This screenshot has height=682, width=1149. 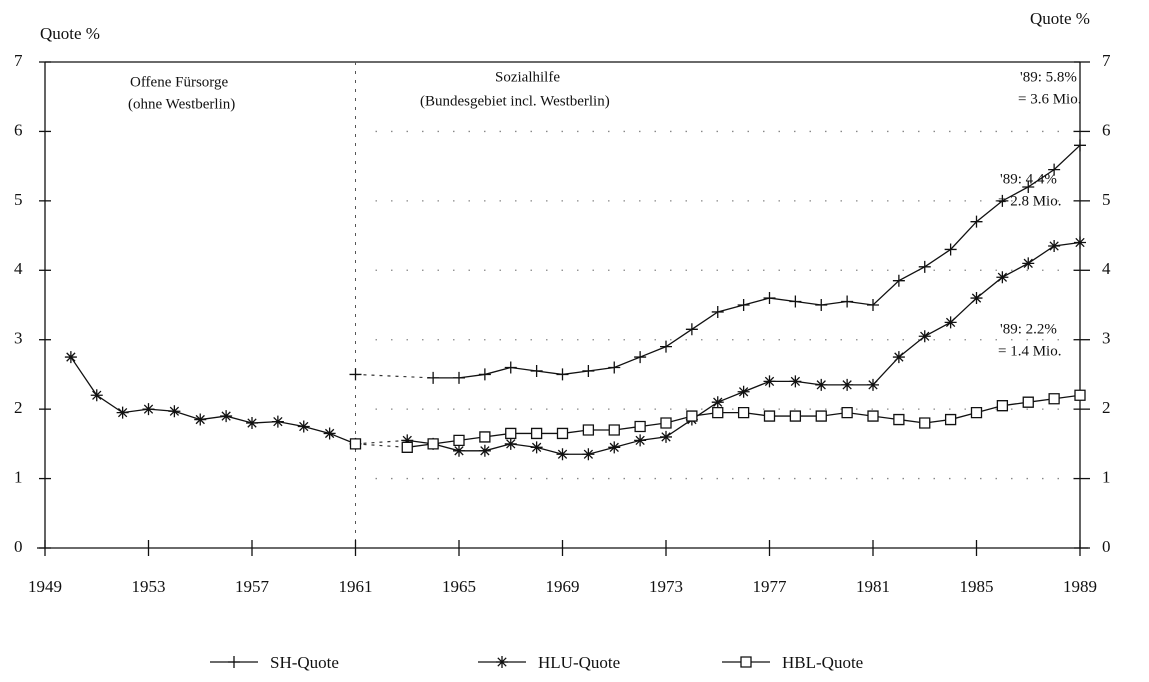 I want to click on annotation: Sozialhilfe, so click(x=527, y=77).